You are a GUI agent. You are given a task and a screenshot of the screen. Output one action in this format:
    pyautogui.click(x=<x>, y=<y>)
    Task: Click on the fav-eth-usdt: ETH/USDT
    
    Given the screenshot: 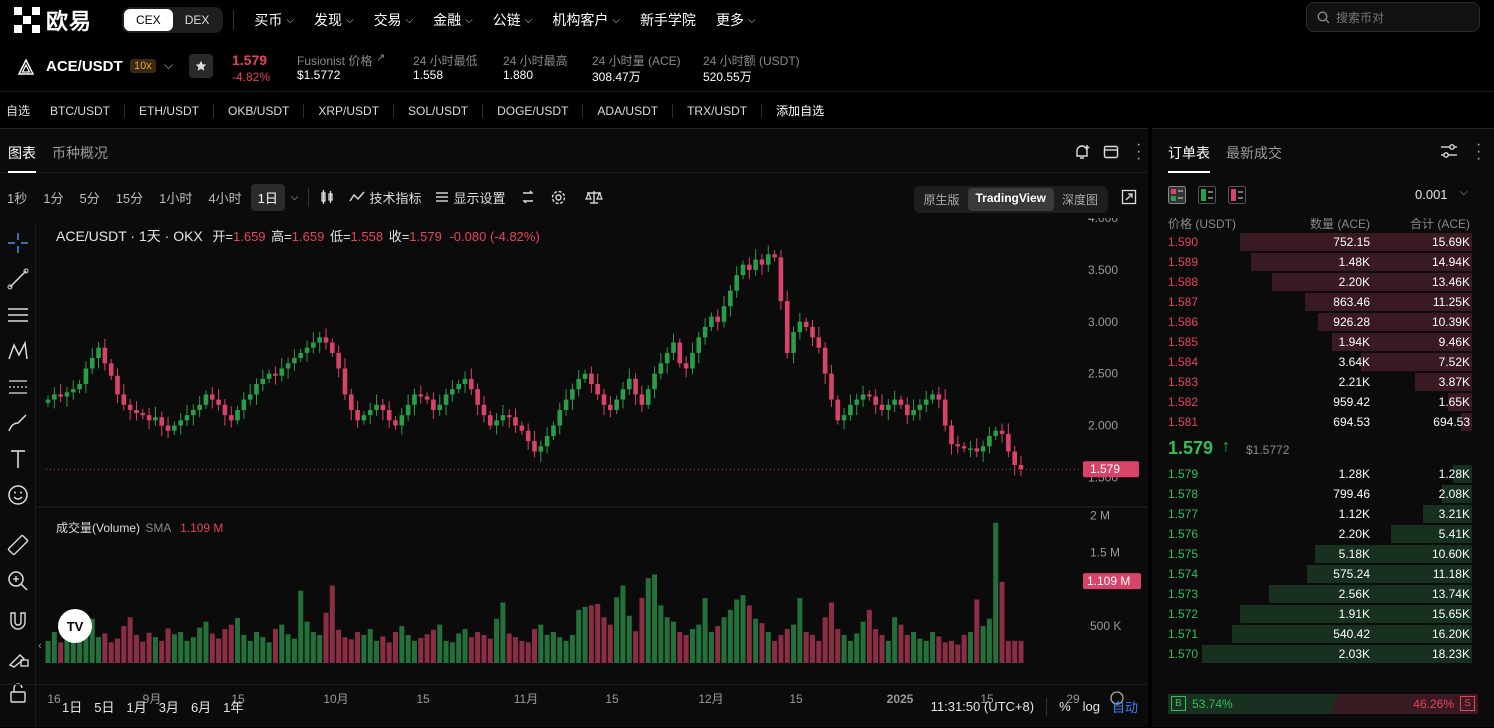 What is the action you would take?
    pyautogui.click(x=170, y=111)
    